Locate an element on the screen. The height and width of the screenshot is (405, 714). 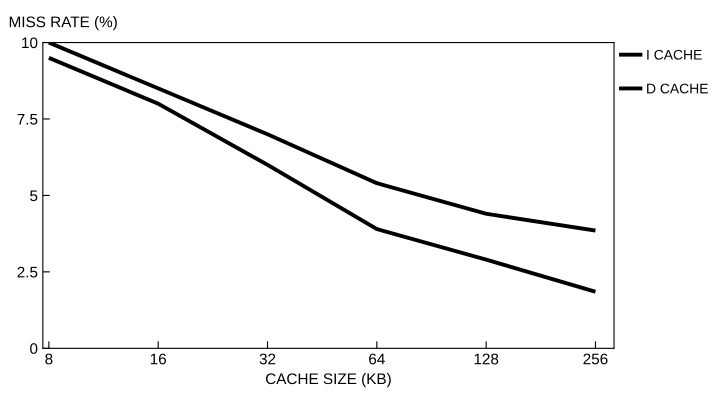
y-tick-label: 10 is located at coordinates (30, 42).